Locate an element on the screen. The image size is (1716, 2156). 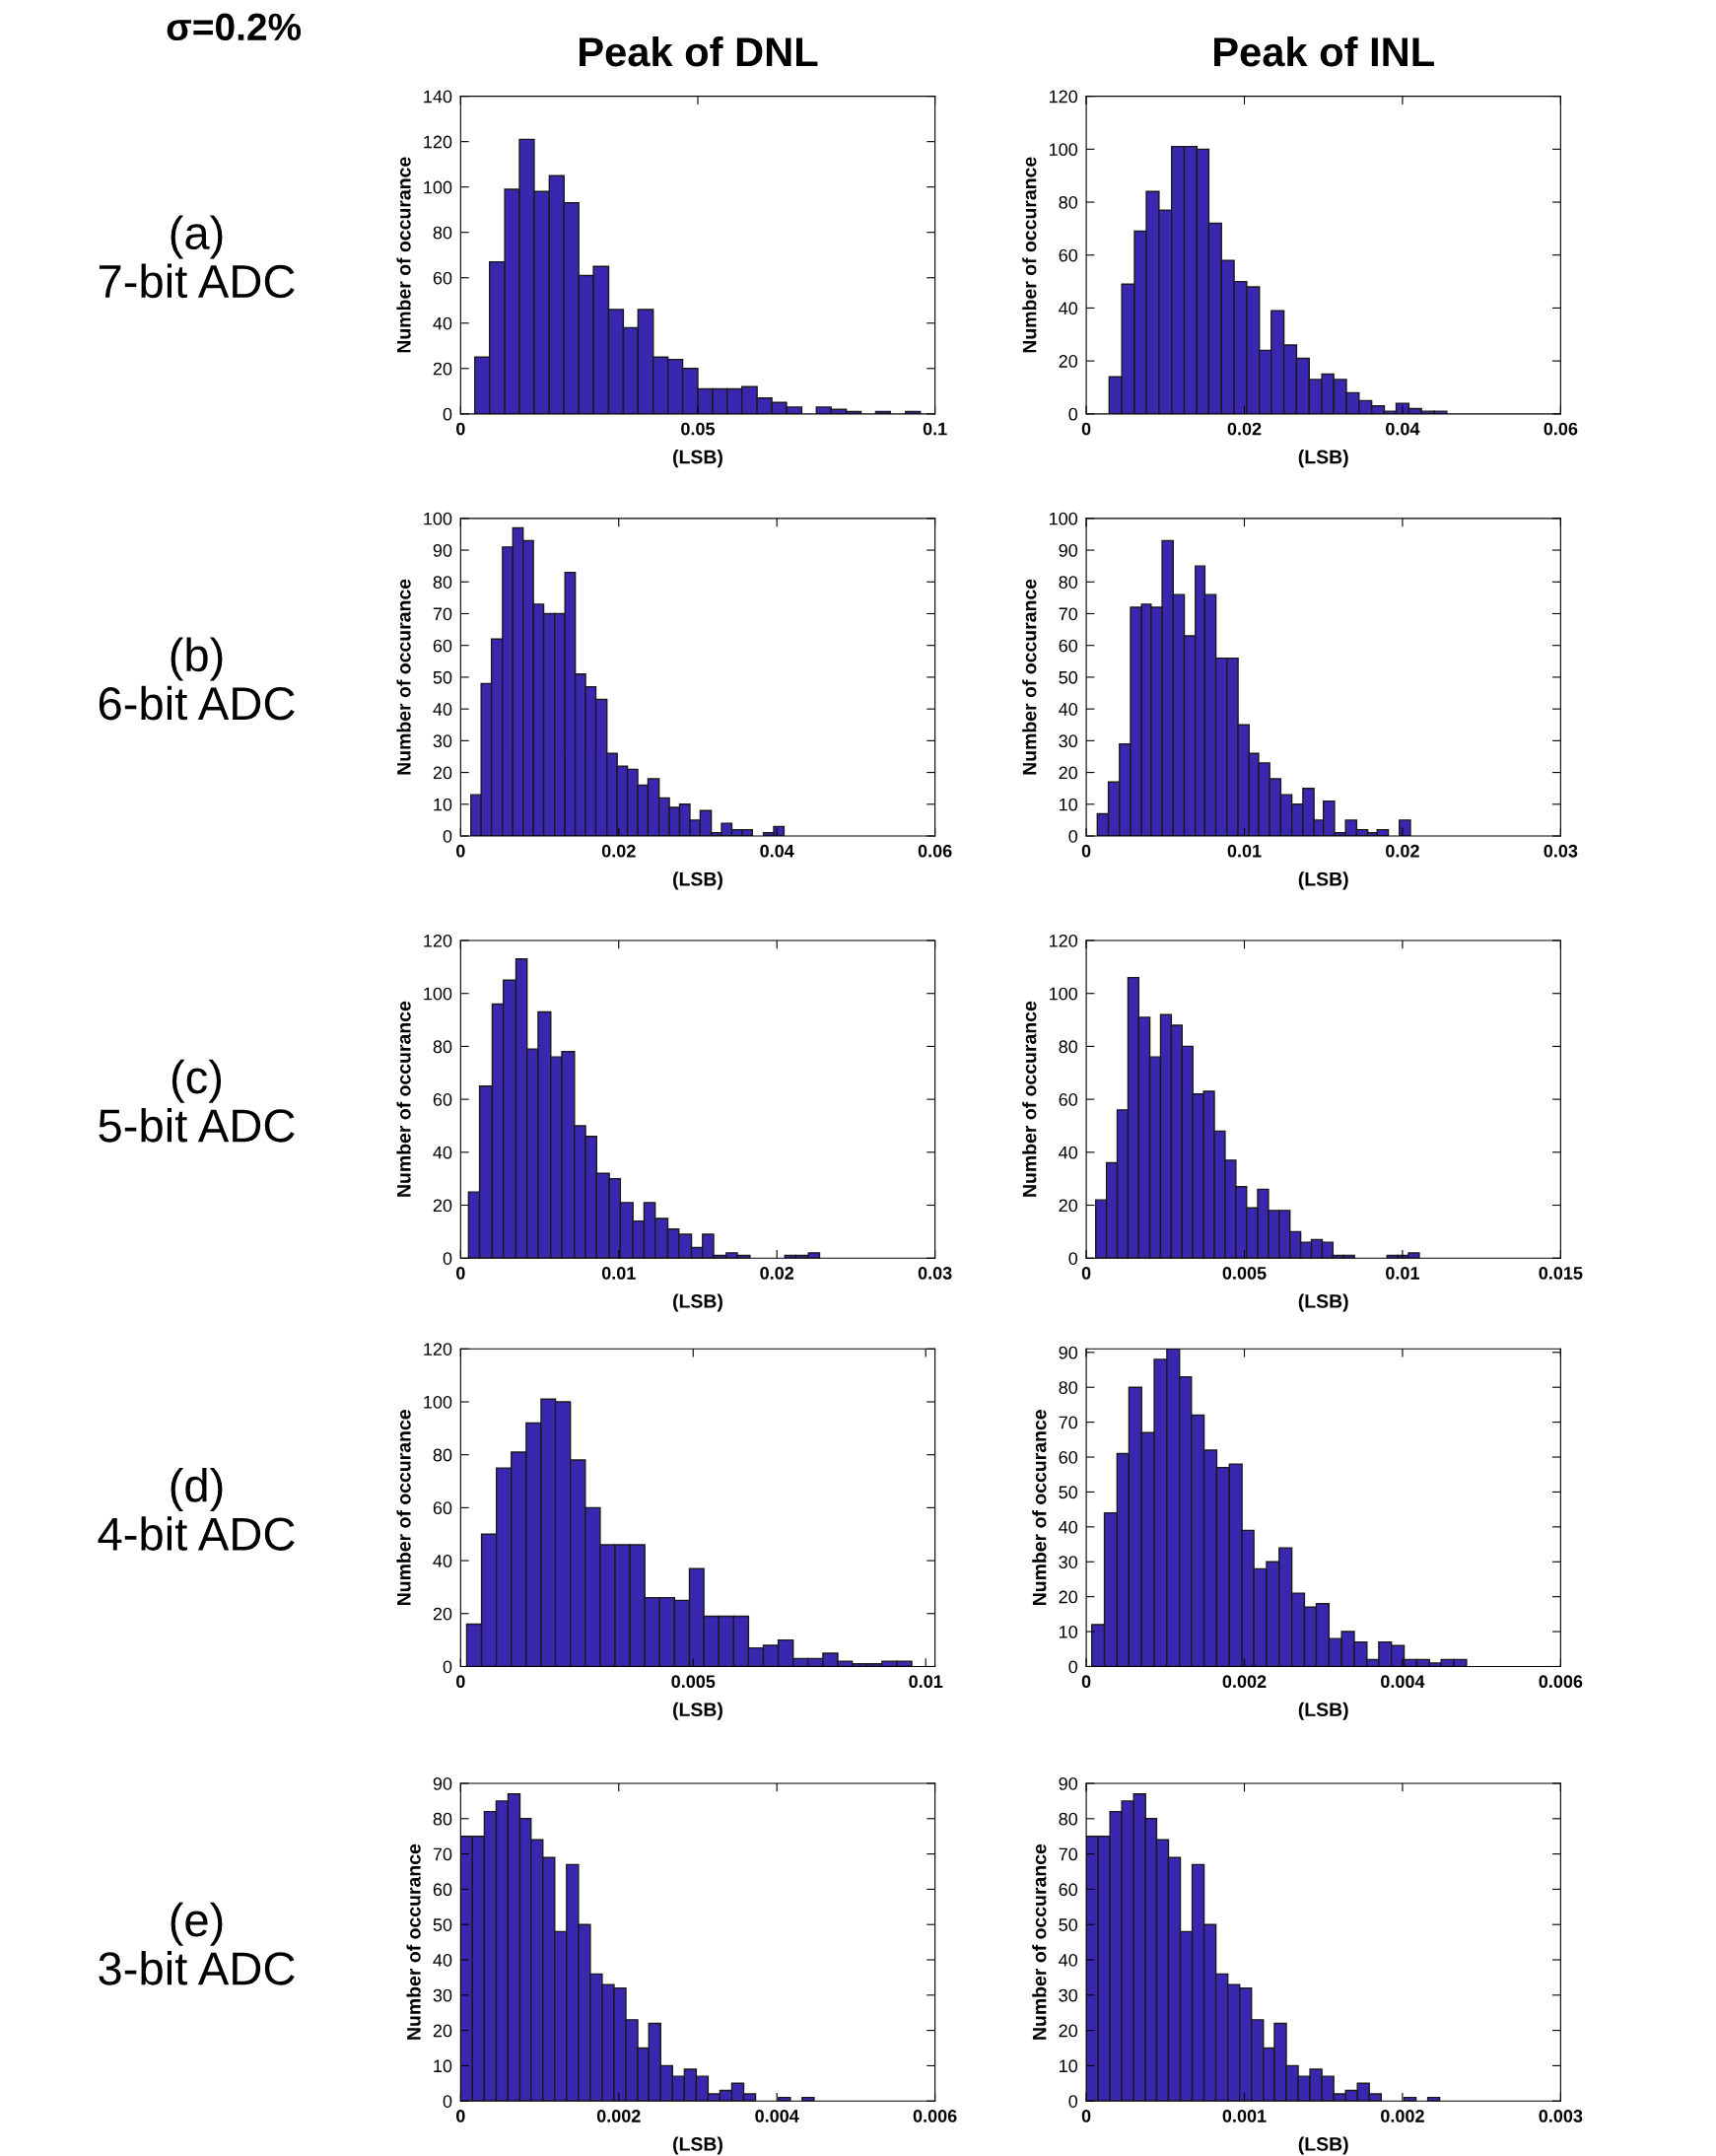
text: (d) 4-bit ADC is located at coordinates (197, 1509).